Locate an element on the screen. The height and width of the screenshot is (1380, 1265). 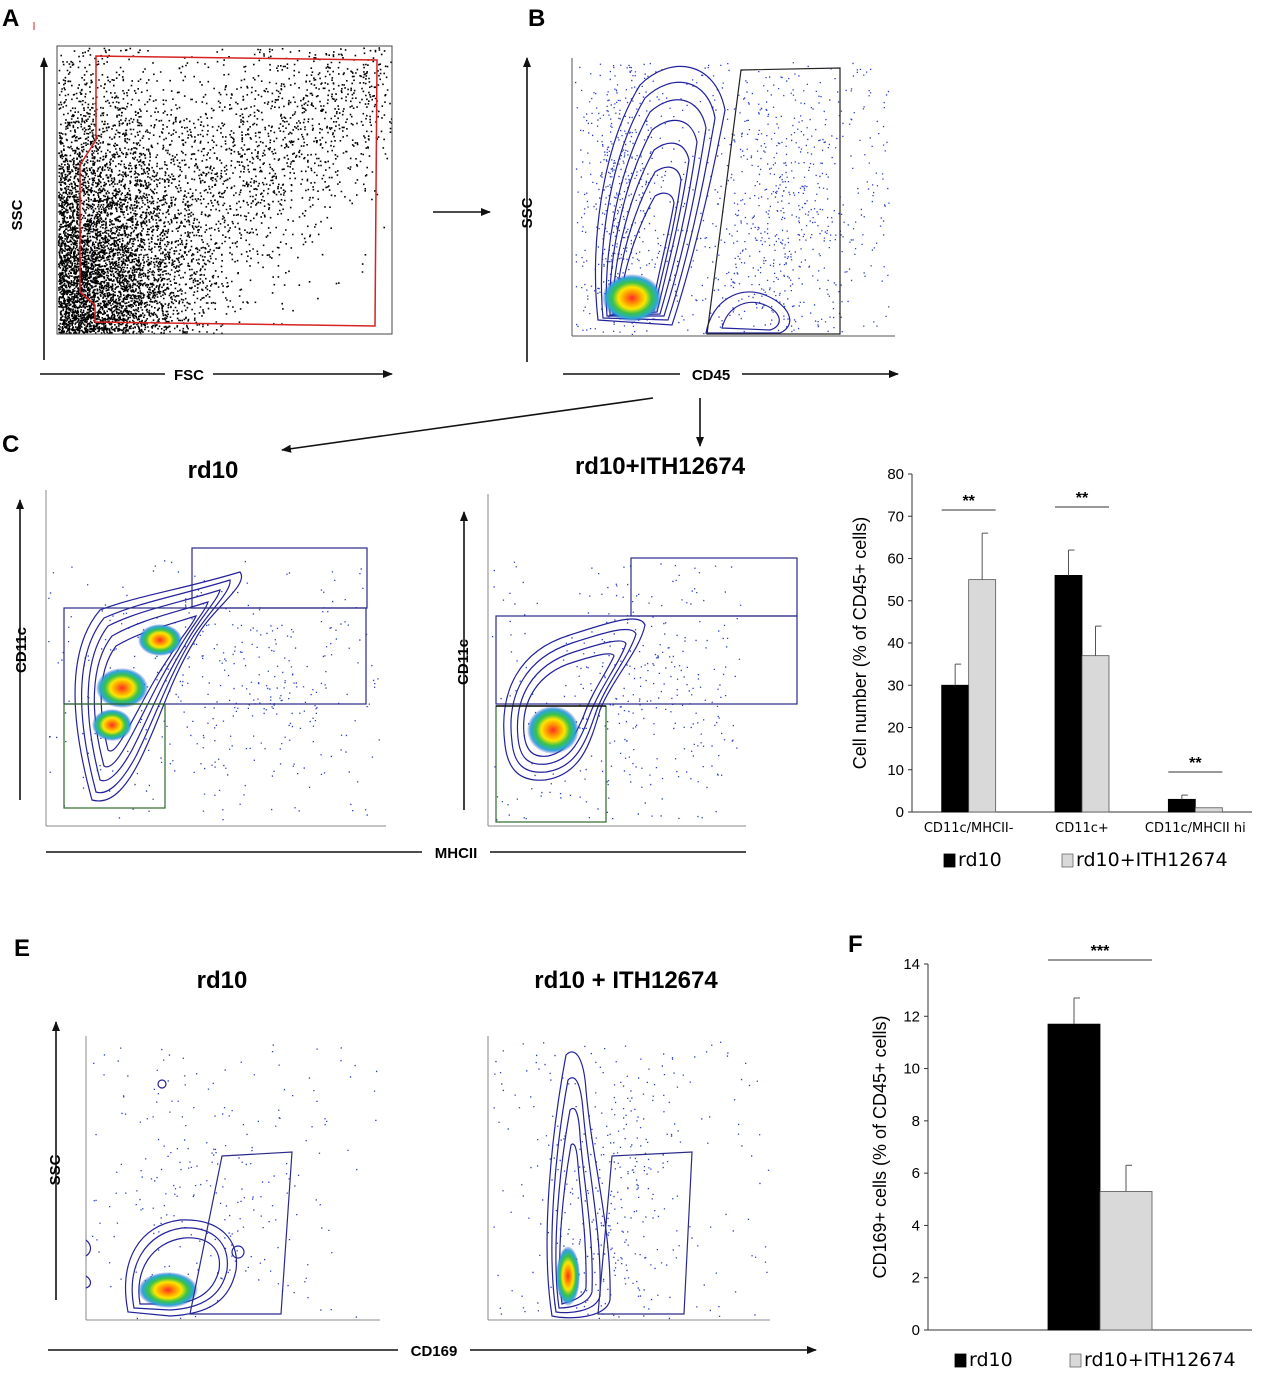
panel-a-dot-plot is located at coordinates (225, 191).